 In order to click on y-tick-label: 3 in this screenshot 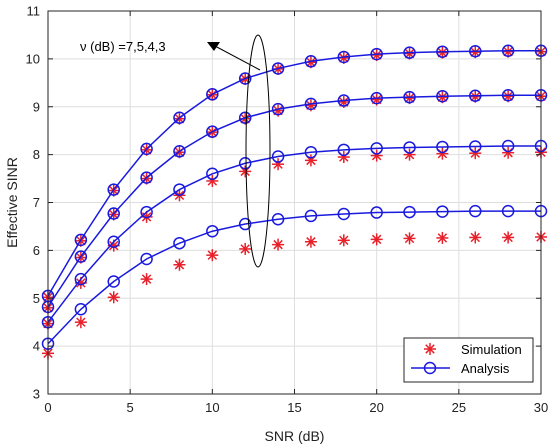, I will do `click(36, 394)`.